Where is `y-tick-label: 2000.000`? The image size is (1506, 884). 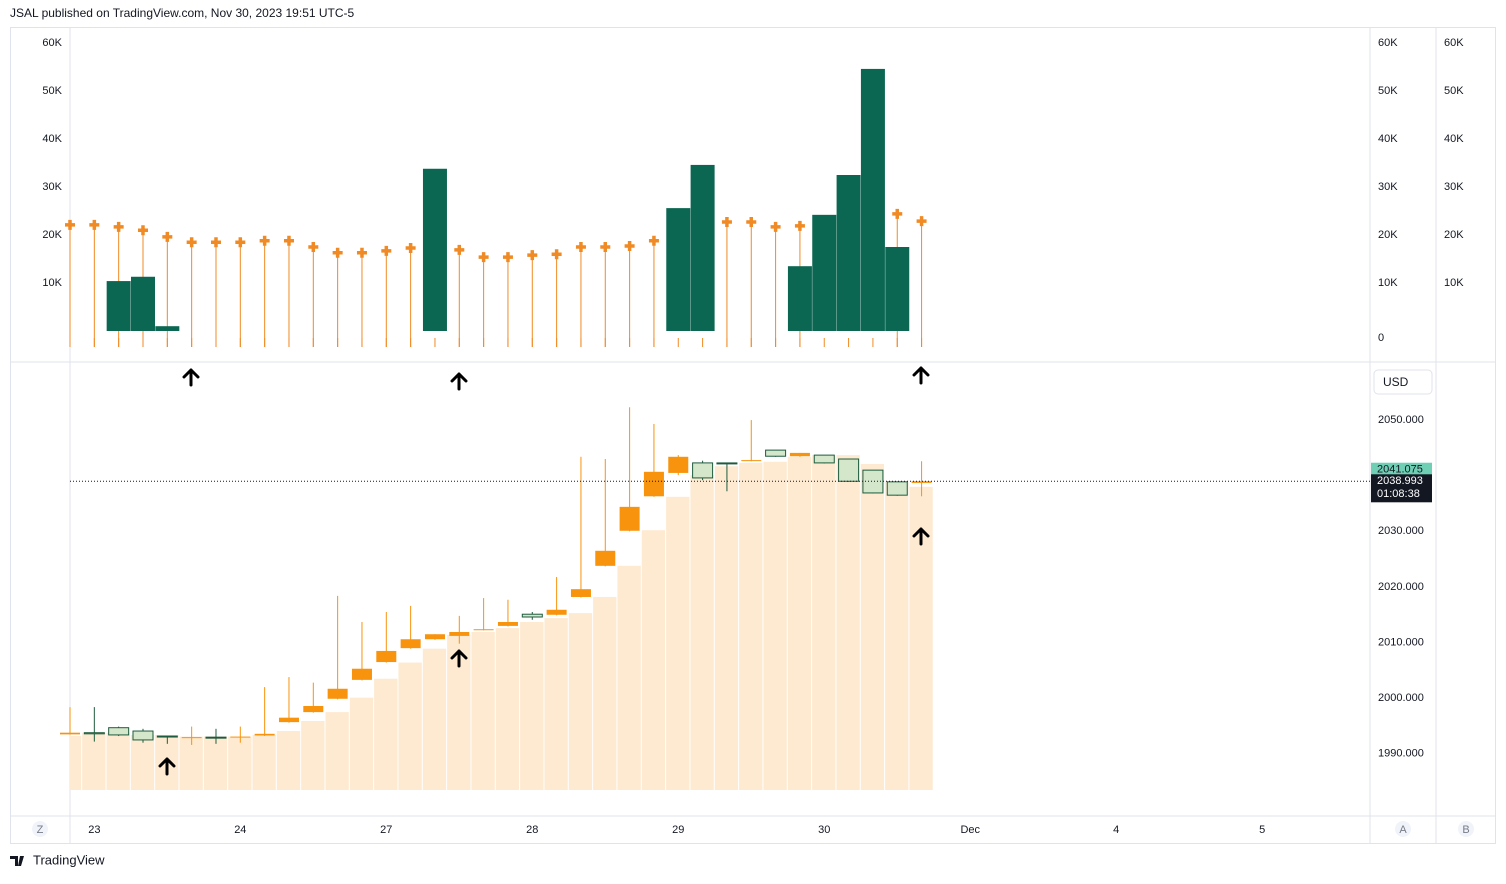 y-tick-label: 2000.000 is located at coordinates (1401, 698).